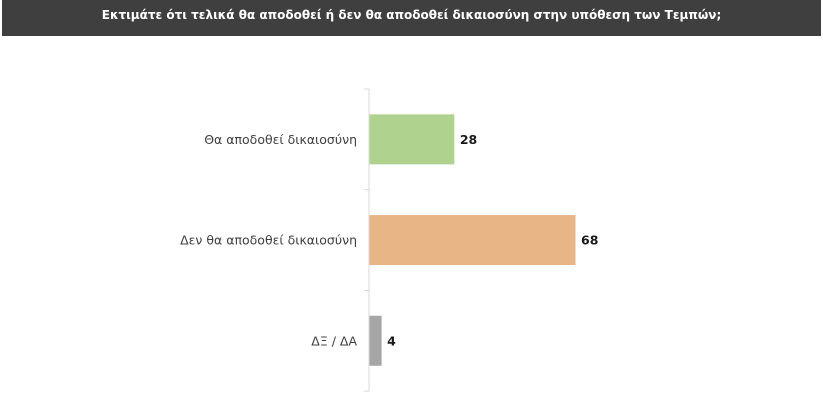 This screenshot has width=823, height=401. What do you see at coordinates (468, 139) in the screenshot?
I see `data-label: 28` at bounding box center [468, 139].